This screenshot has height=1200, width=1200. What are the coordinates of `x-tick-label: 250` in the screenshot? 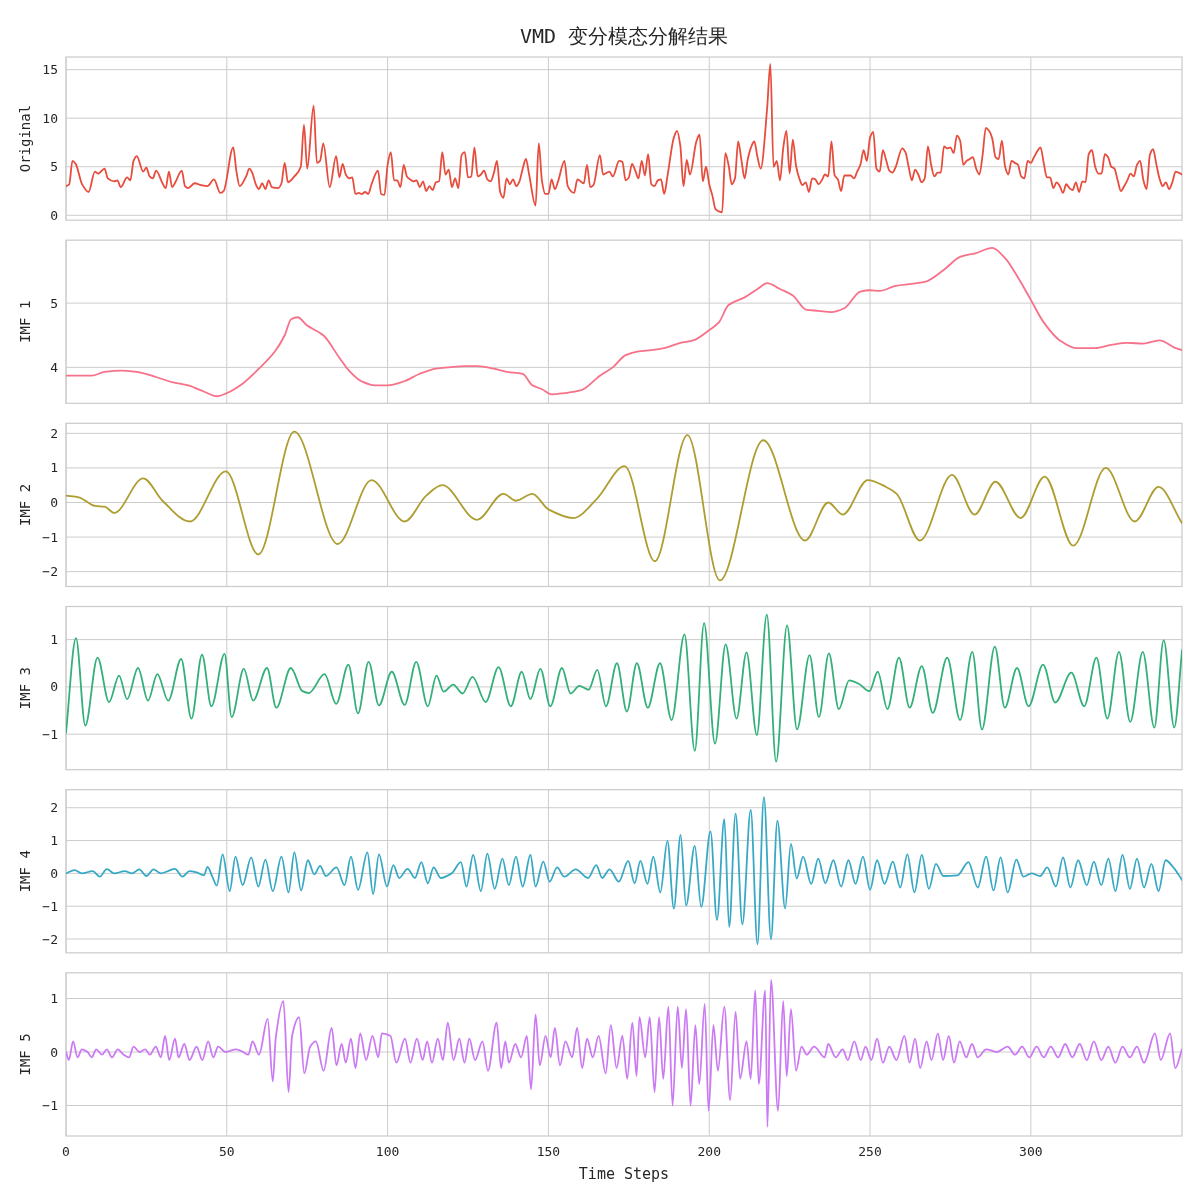 It's located at (870, 1151).